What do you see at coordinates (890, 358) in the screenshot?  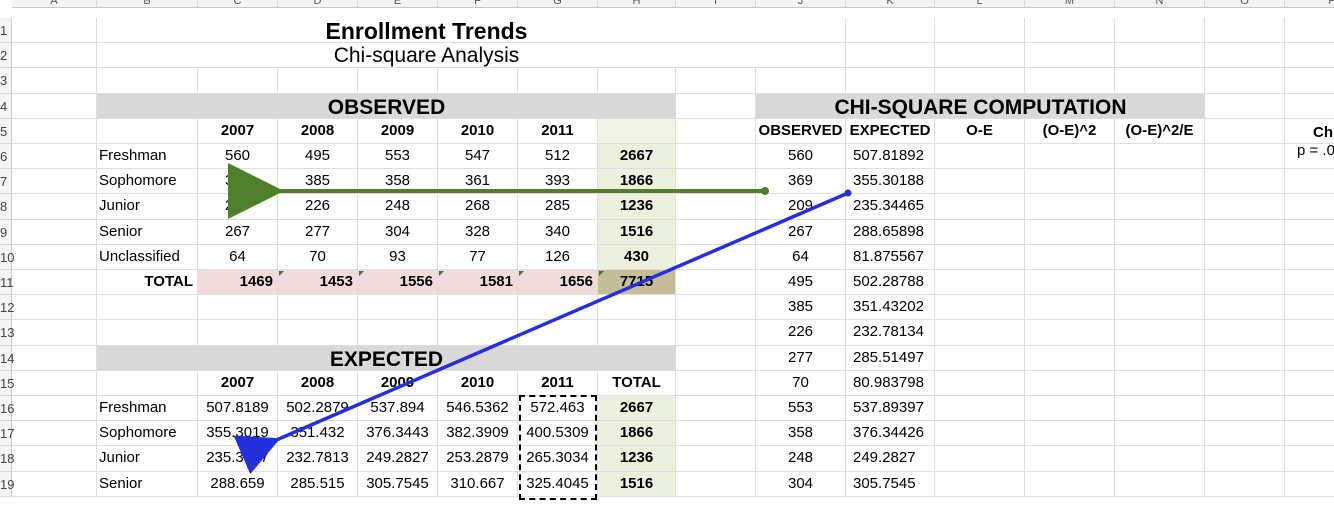 I see `chi-expected-value: 285.51497` at bounding box center [890, 358].